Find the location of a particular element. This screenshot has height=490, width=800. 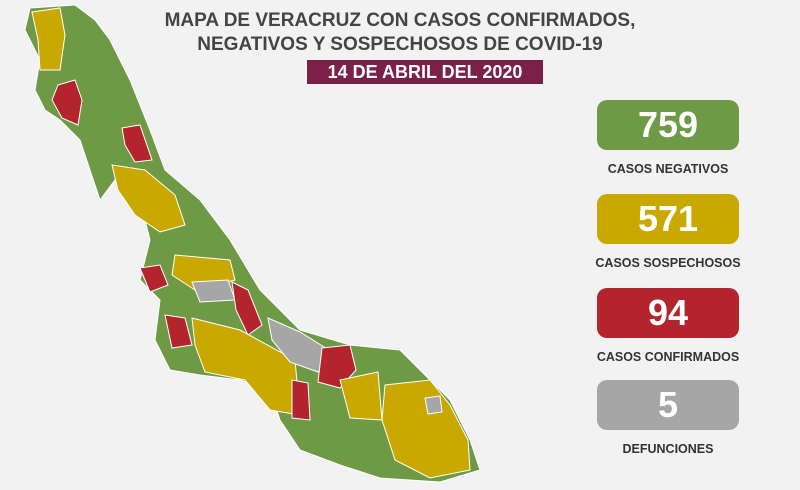

stat-label: CASOS NEGATIVOS is located at coordinates (668, 169).